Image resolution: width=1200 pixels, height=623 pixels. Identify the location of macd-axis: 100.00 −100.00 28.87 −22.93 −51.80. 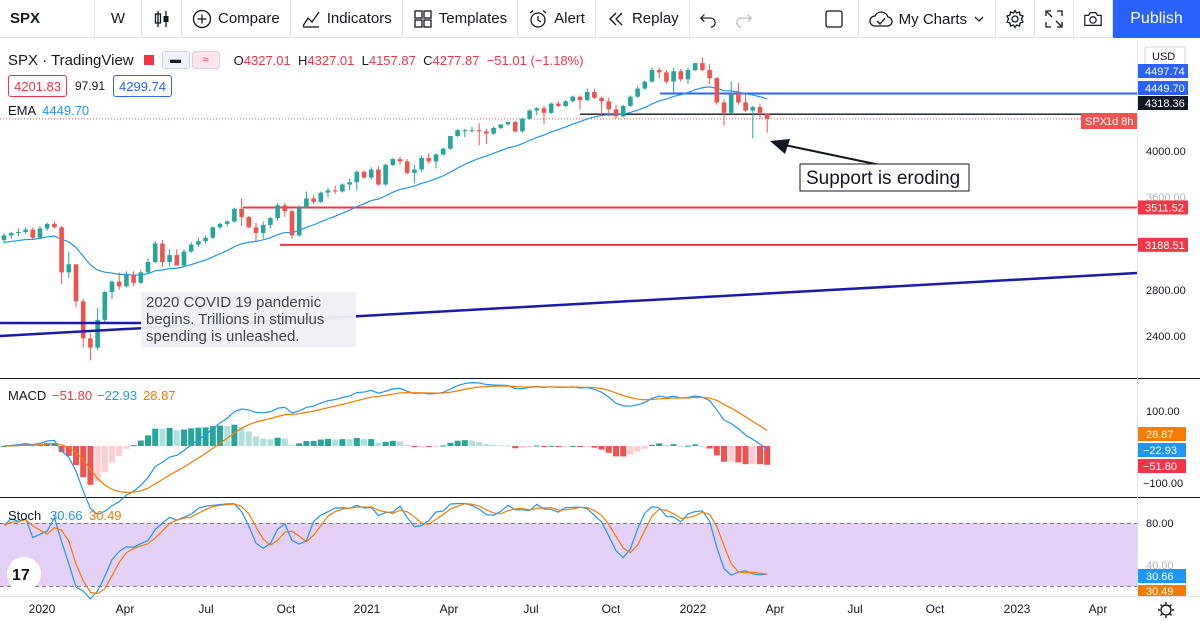
(1162, 448).